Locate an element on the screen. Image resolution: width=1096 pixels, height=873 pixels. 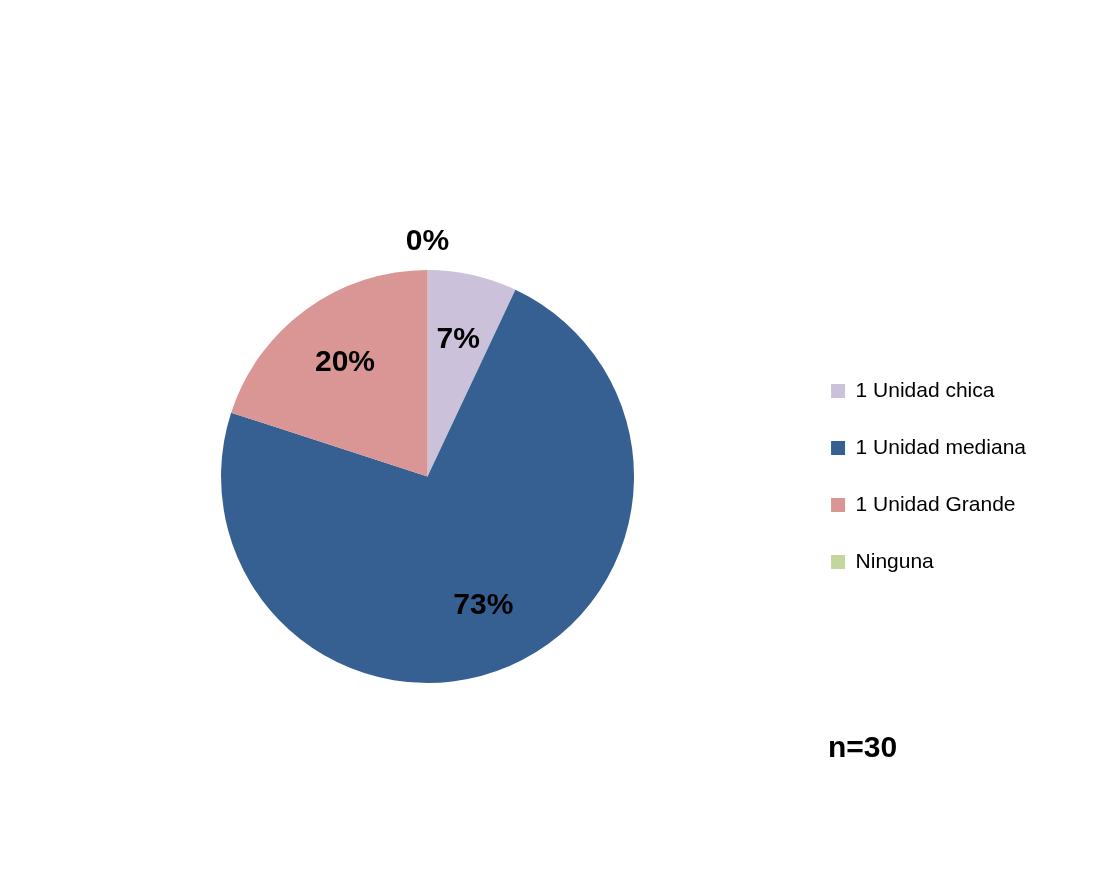
data-label: 7% is located at coordinates (458, 337).